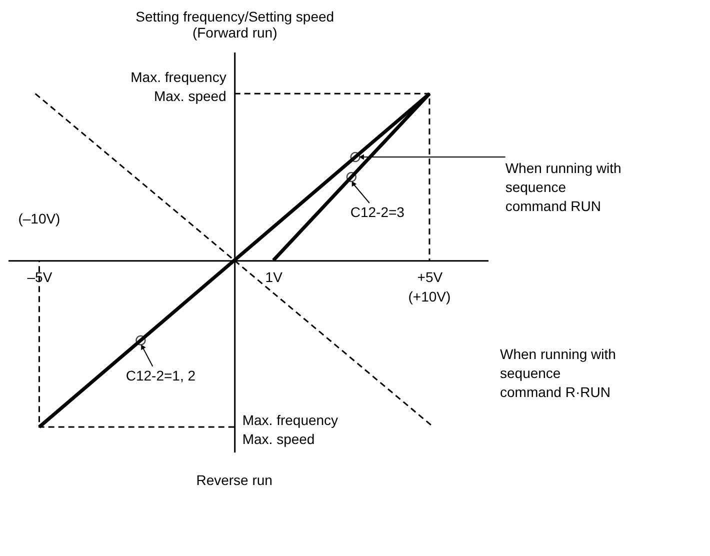 The height and width of the screenshot is (556, 710). What do you see at coordinates (235, 24) in the screenshot?
I see `y-axis-title: Setting frequency/Setting speed (Forward run)` at bounding box center [235, 24].